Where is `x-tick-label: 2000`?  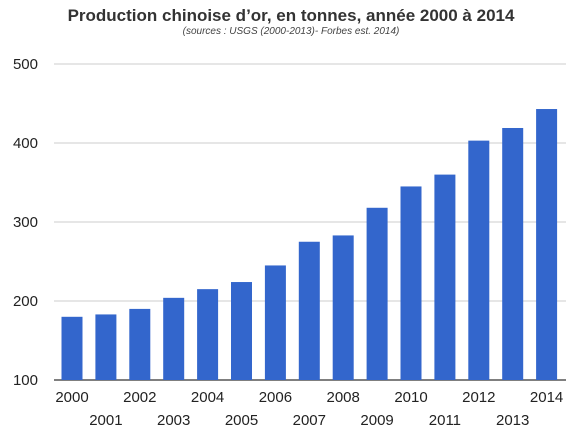 x-tick-label: 2000 is located at coordinates (71, 397).